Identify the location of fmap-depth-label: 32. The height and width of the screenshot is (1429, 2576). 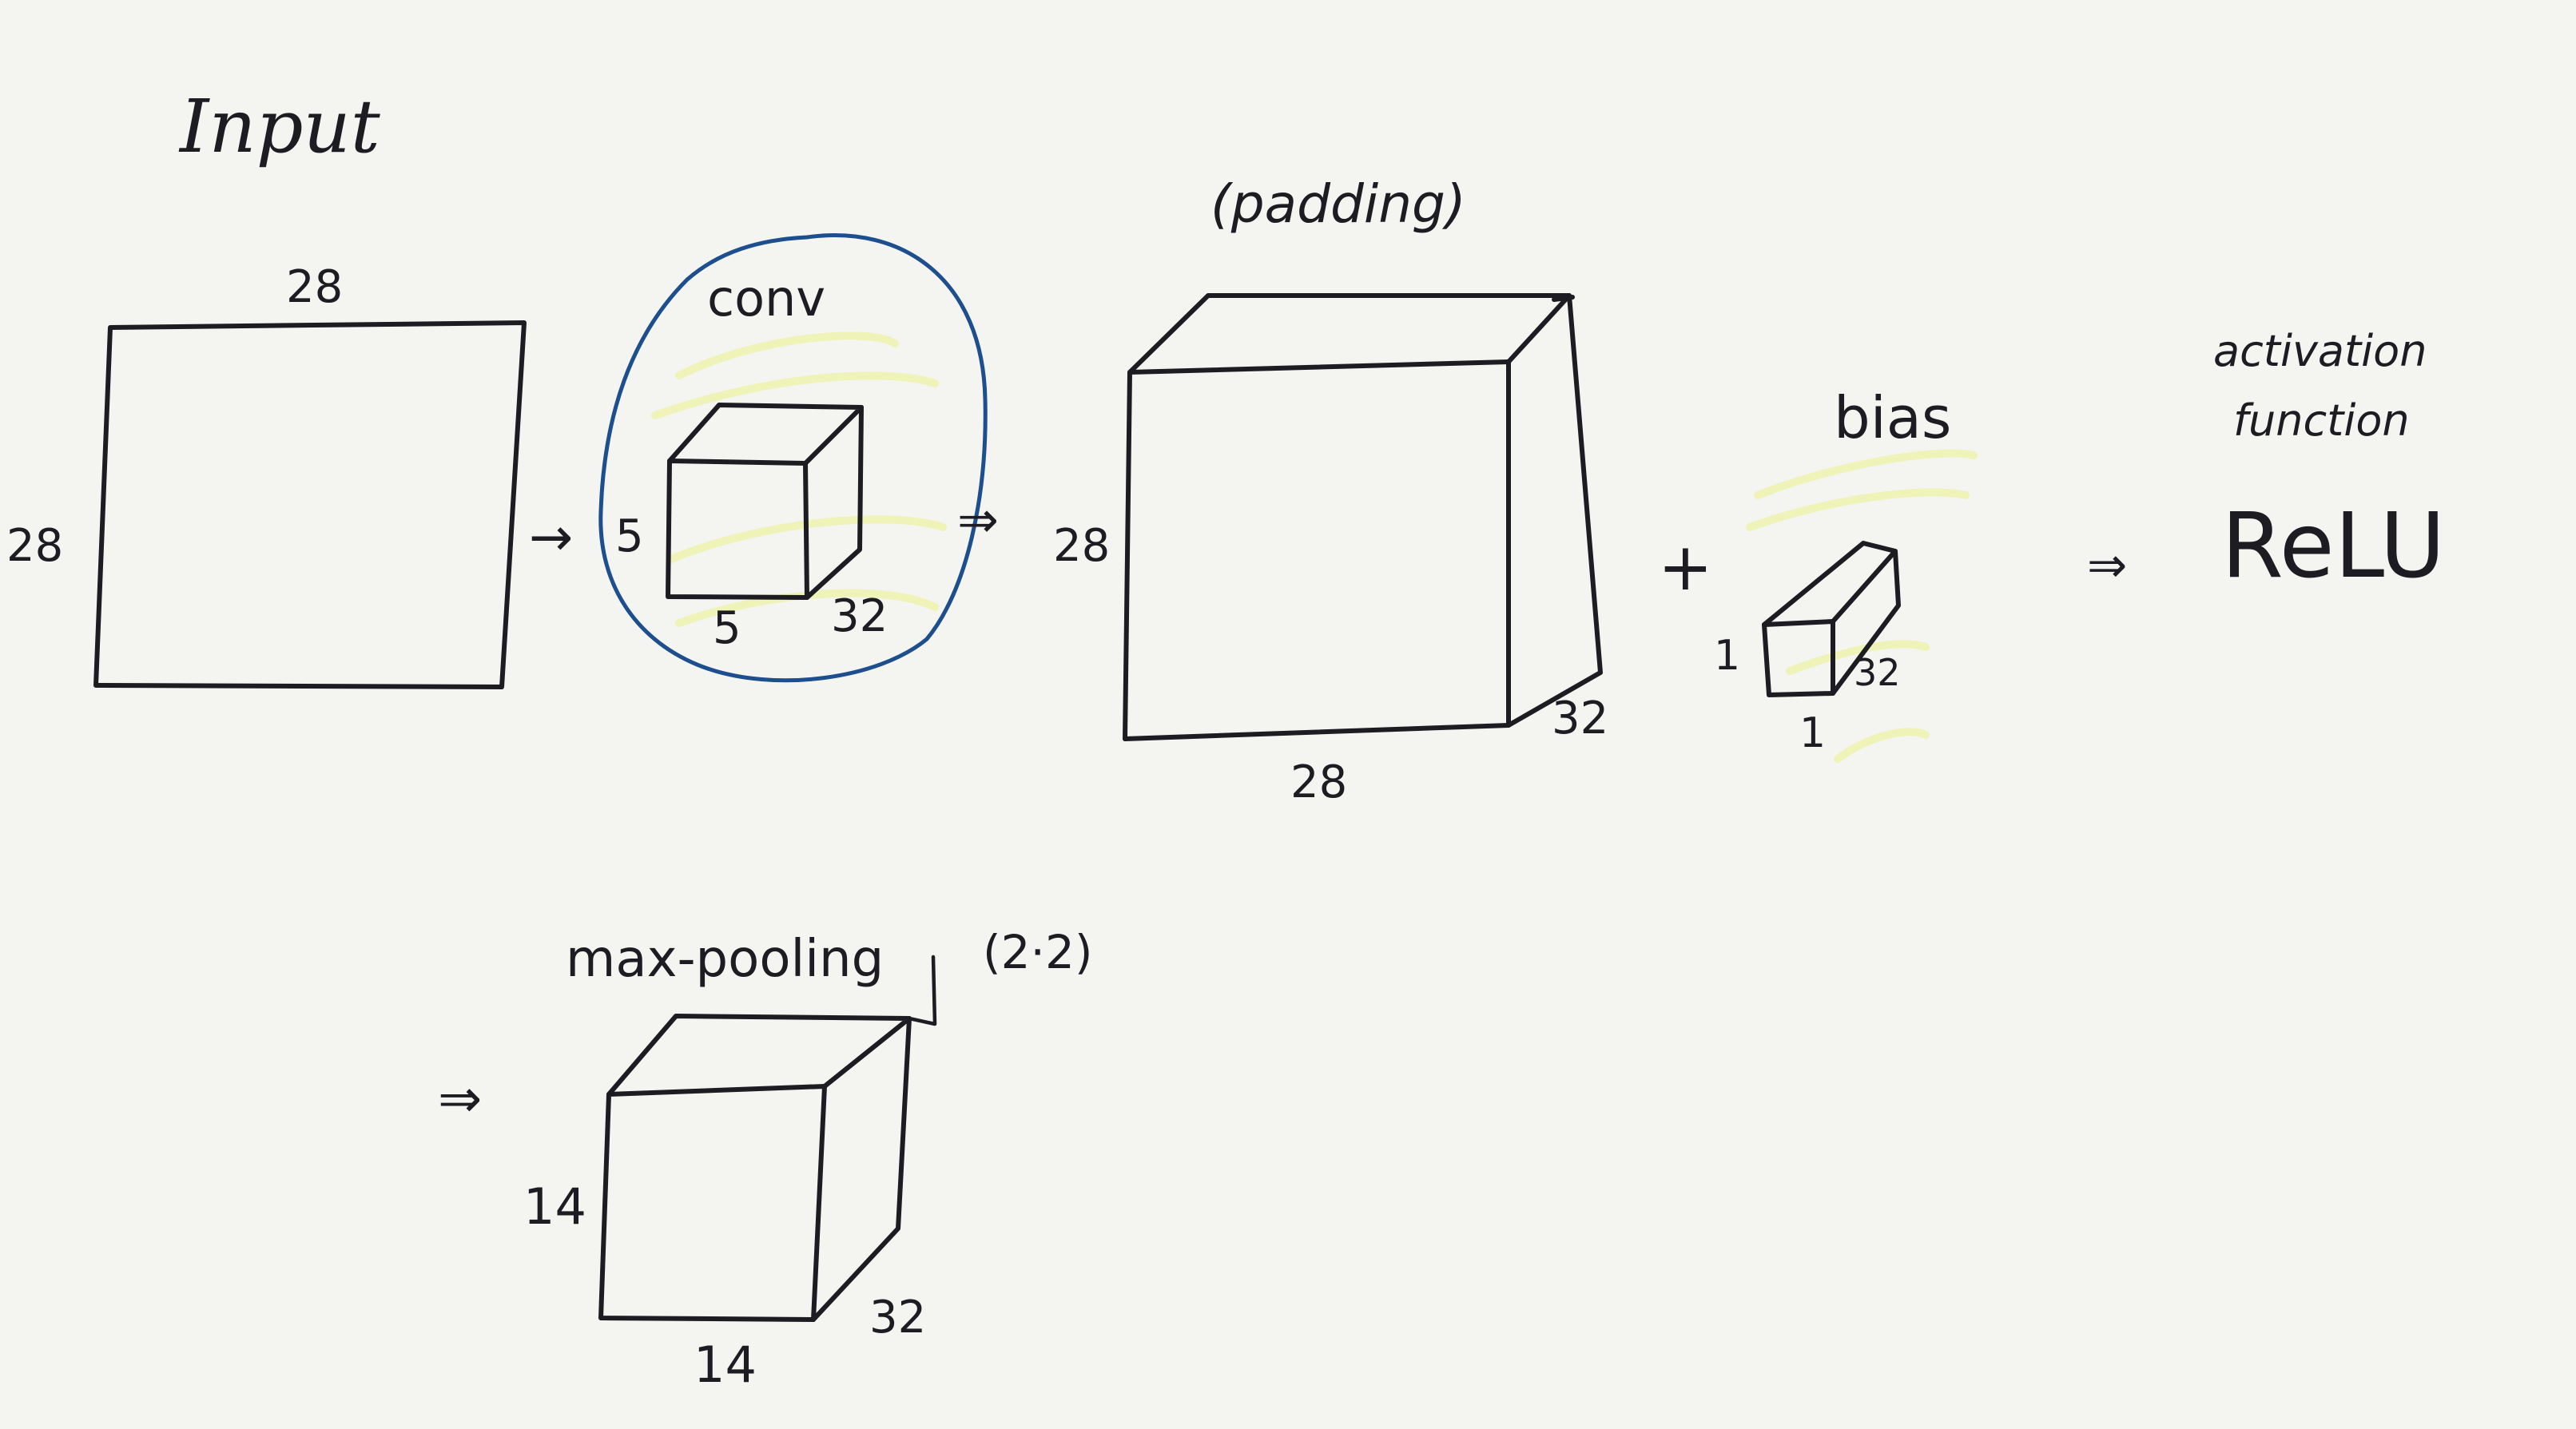
(1580, 718).